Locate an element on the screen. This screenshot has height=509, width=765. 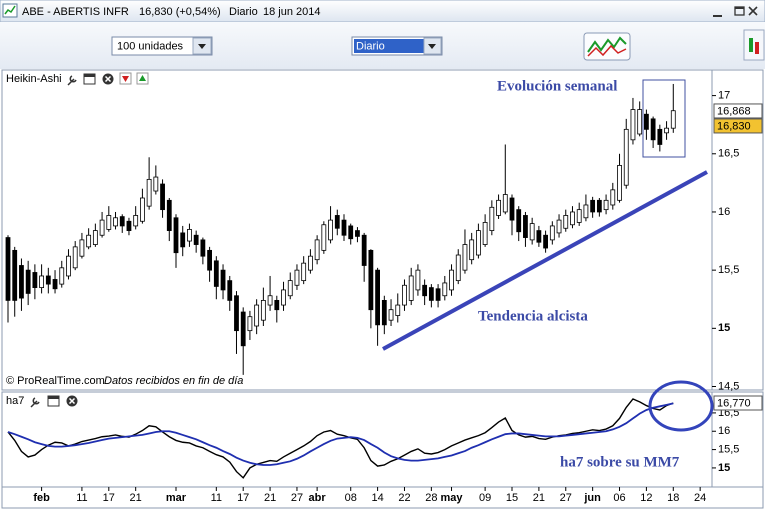
highlight-ring is located at coordinates (681, 406).